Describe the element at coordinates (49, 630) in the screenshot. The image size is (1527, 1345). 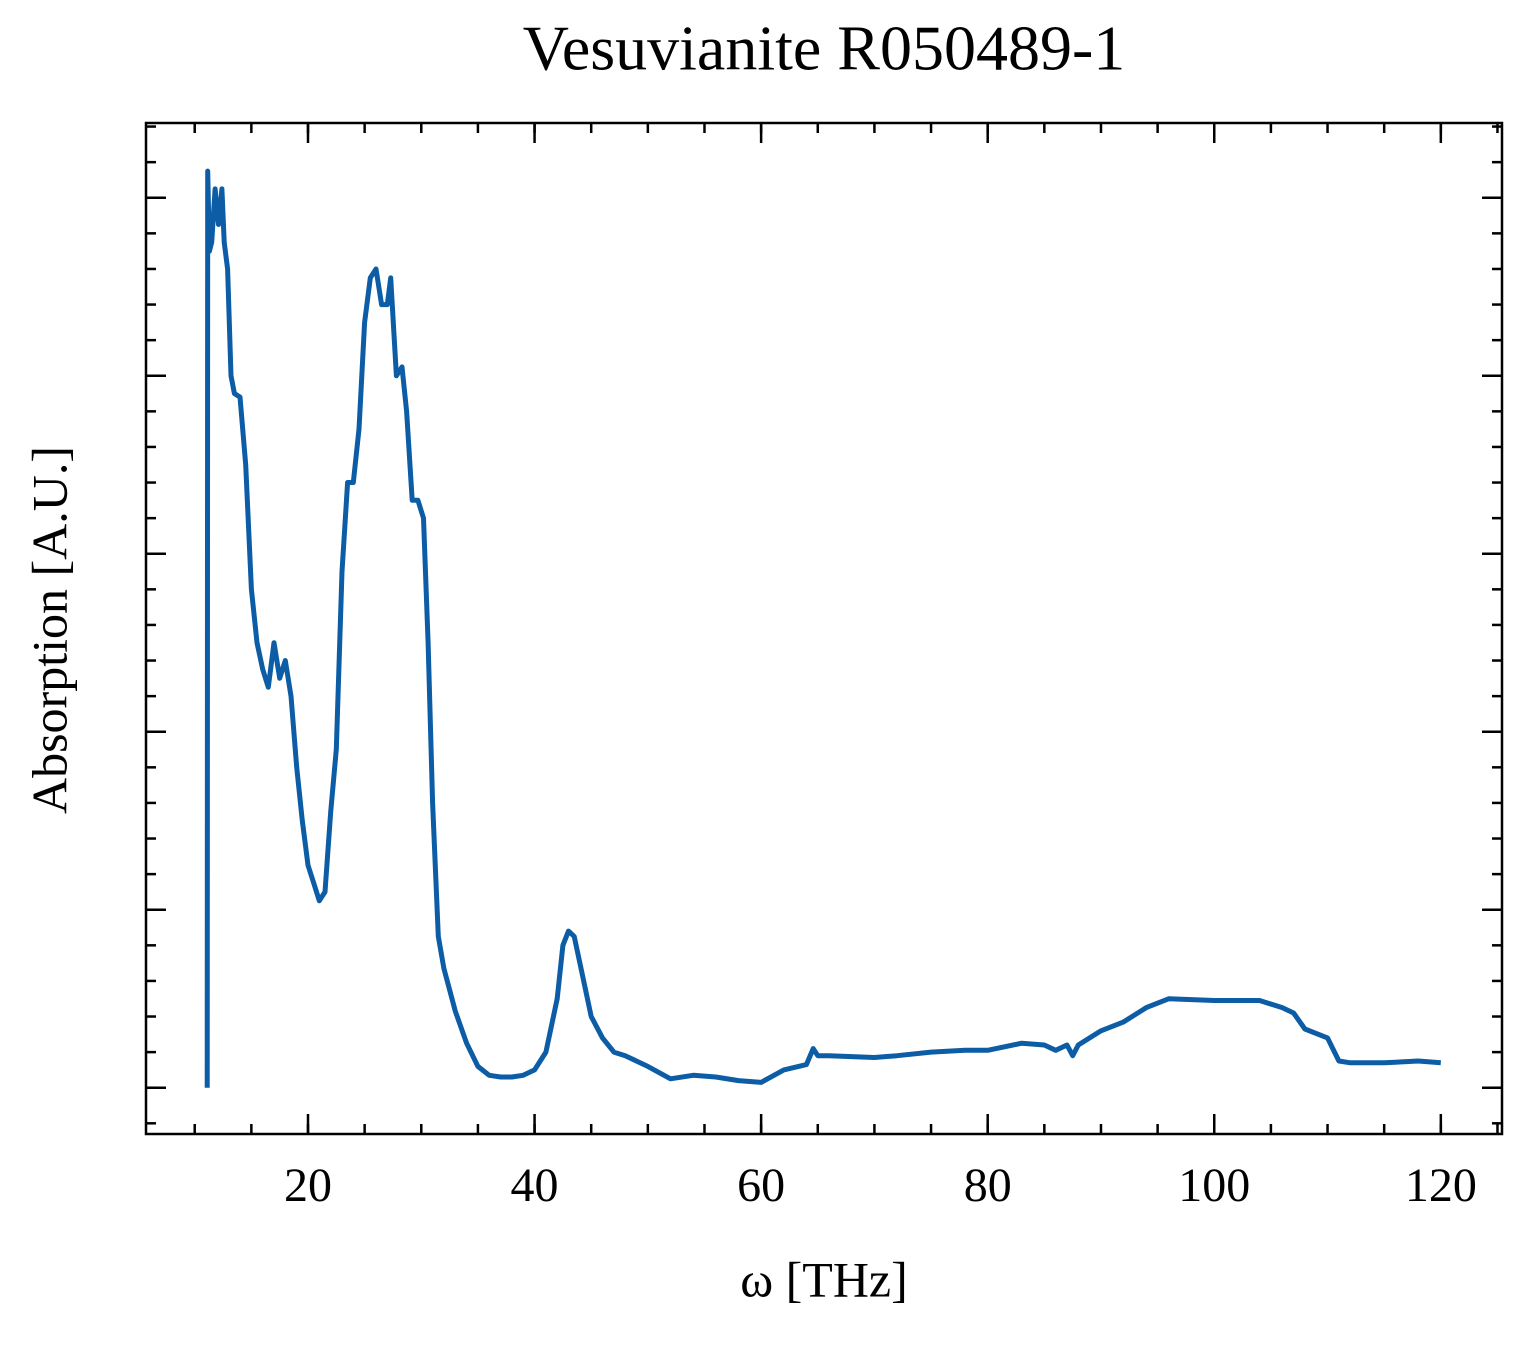
I see `y-axis-label: Absorption [A.U.]` at that location.